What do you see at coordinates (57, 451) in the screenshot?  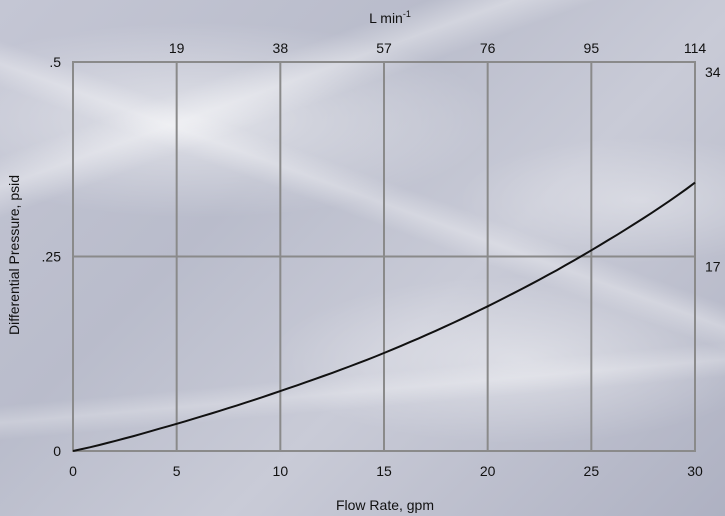 I see `y-tick-label: 0` at bounding box center [57, 451].